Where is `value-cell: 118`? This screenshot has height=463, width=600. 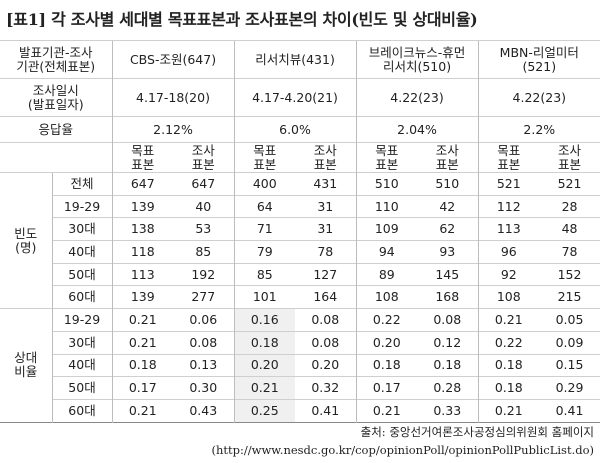
value-cell: 118 is located at coordinates (142, 252).